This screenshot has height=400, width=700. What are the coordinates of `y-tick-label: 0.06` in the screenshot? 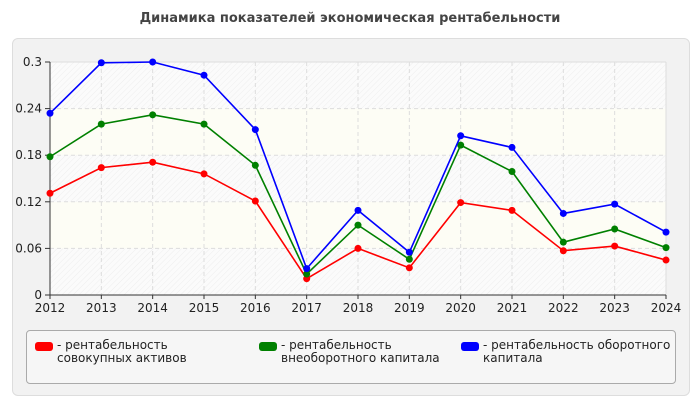 It's located at (28, 248).